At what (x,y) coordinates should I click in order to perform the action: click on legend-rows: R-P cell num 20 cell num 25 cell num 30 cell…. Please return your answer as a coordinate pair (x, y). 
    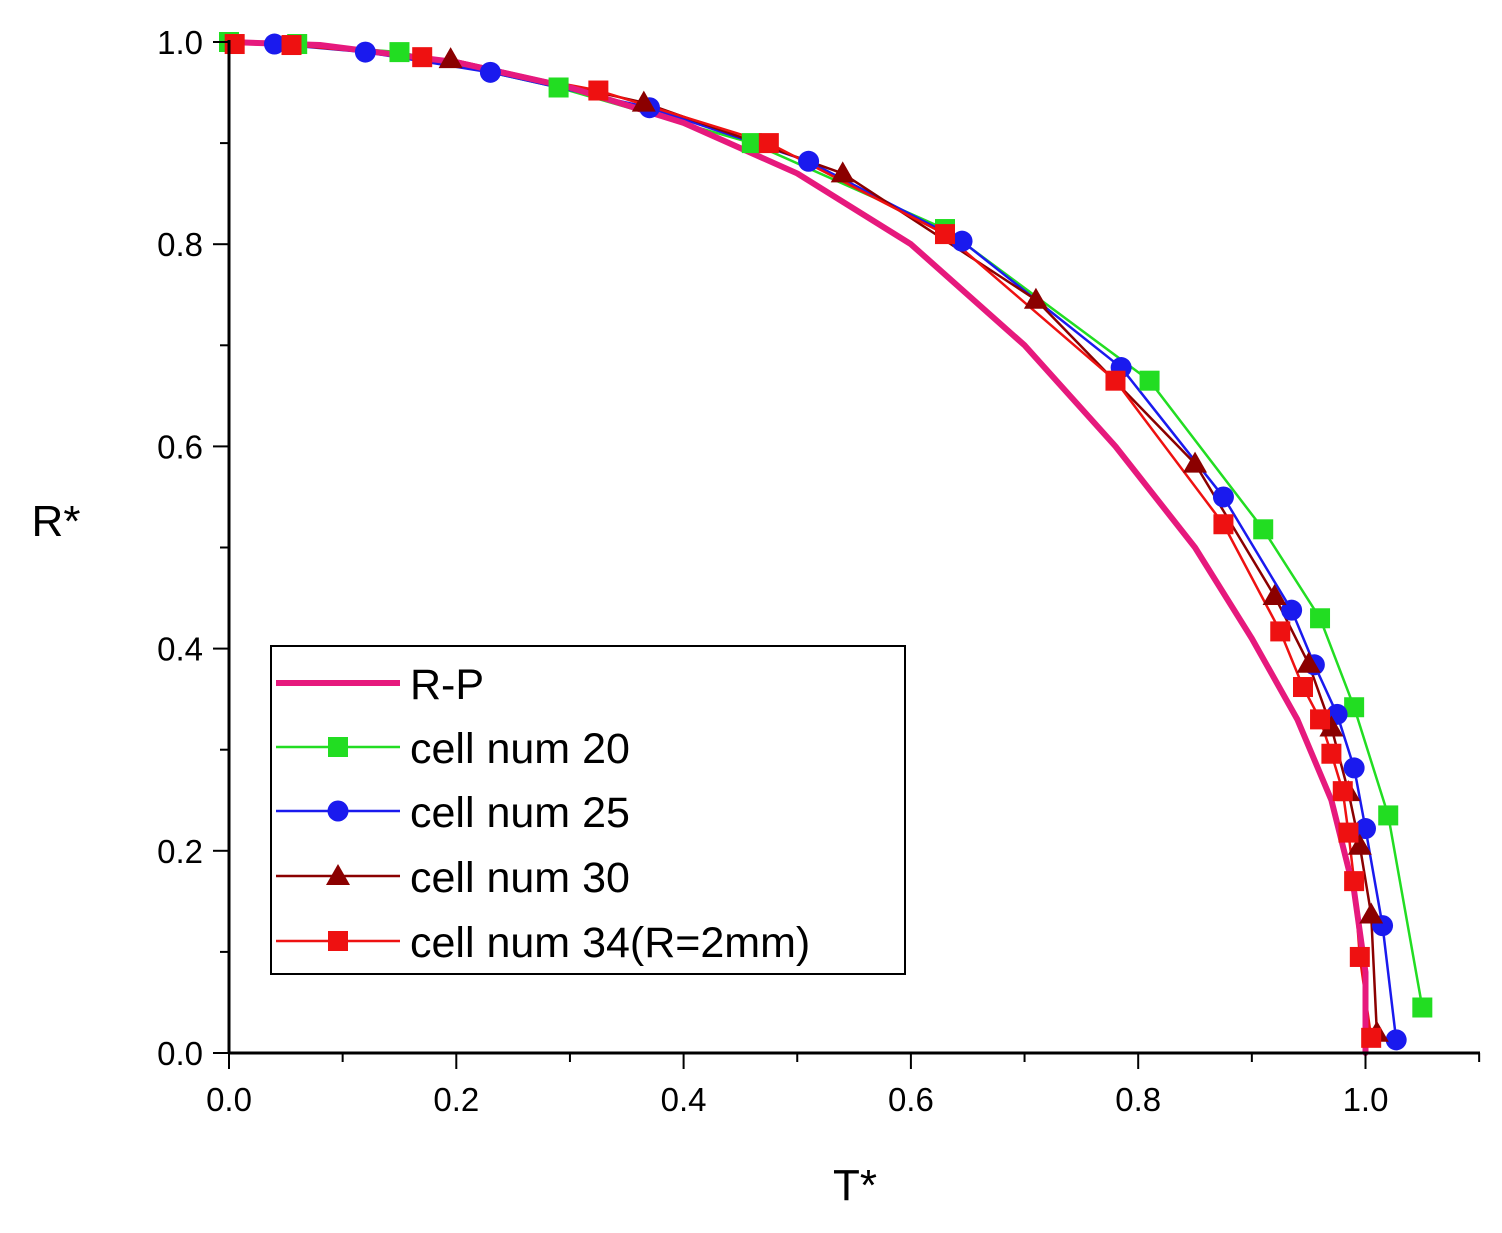
    Looking at the image, I should click on (543, 814).